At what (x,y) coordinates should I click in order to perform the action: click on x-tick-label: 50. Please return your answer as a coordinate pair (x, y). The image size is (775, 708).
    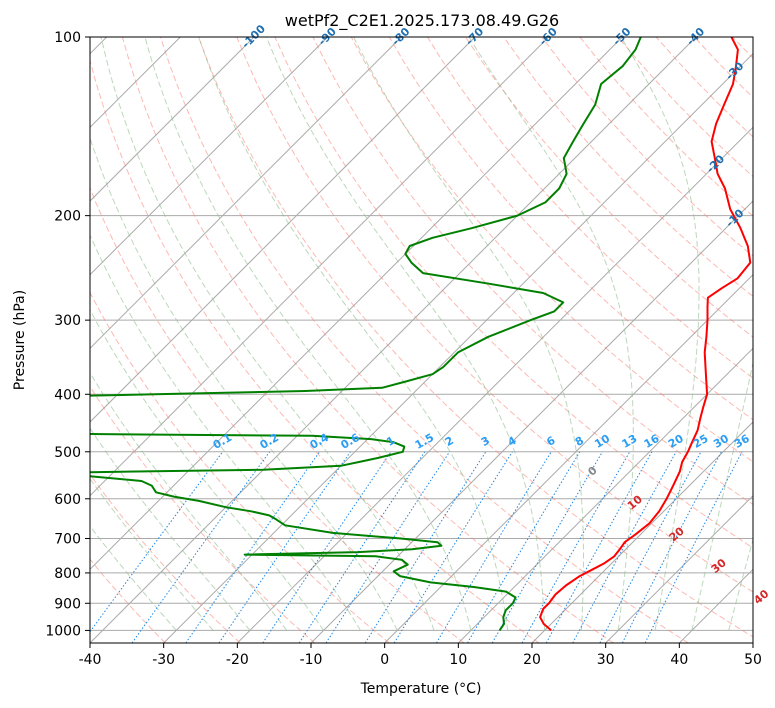
    Looking at the image, I should click on (753, 660).